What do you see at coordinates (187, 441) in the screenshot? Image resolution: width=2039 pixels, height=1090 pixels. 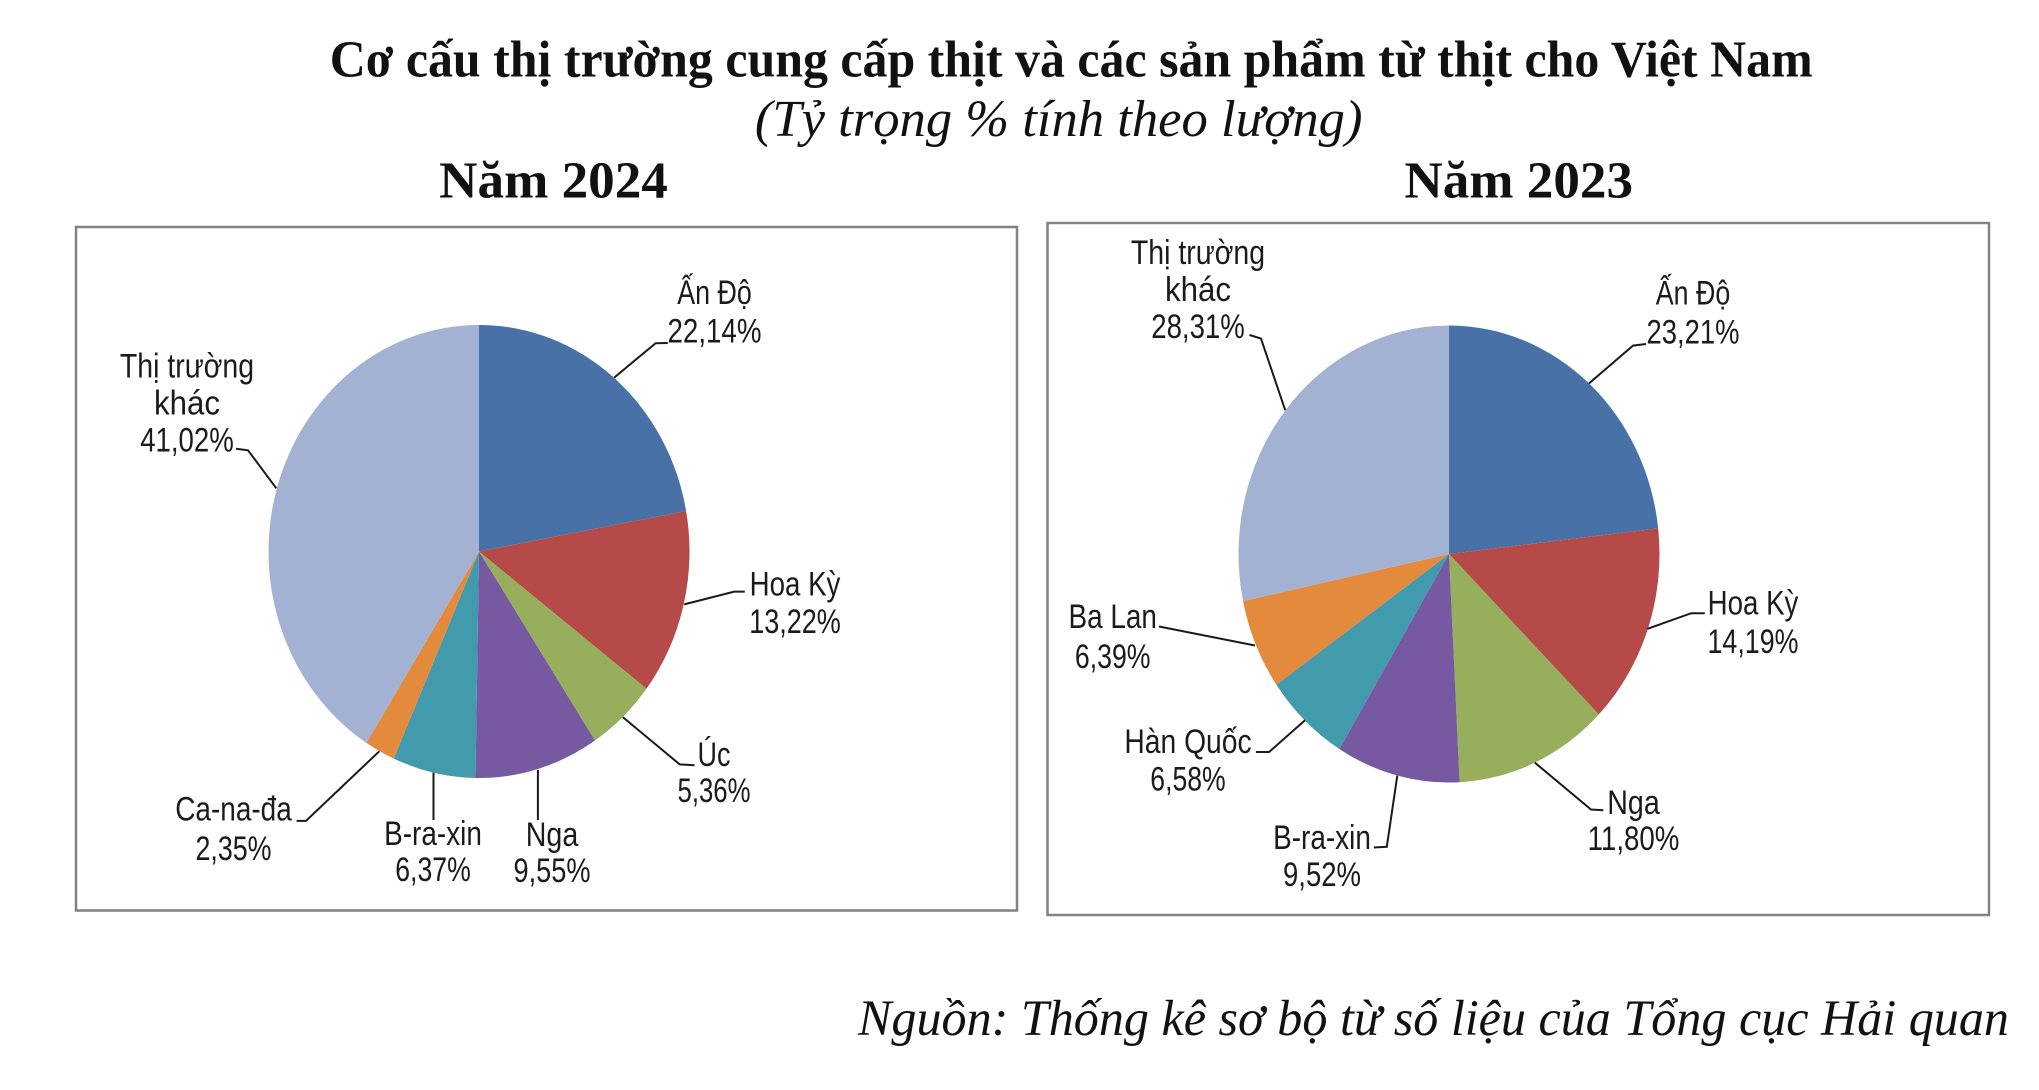 I see `svg-text: 41,02%` at bounding box center [187, 441].